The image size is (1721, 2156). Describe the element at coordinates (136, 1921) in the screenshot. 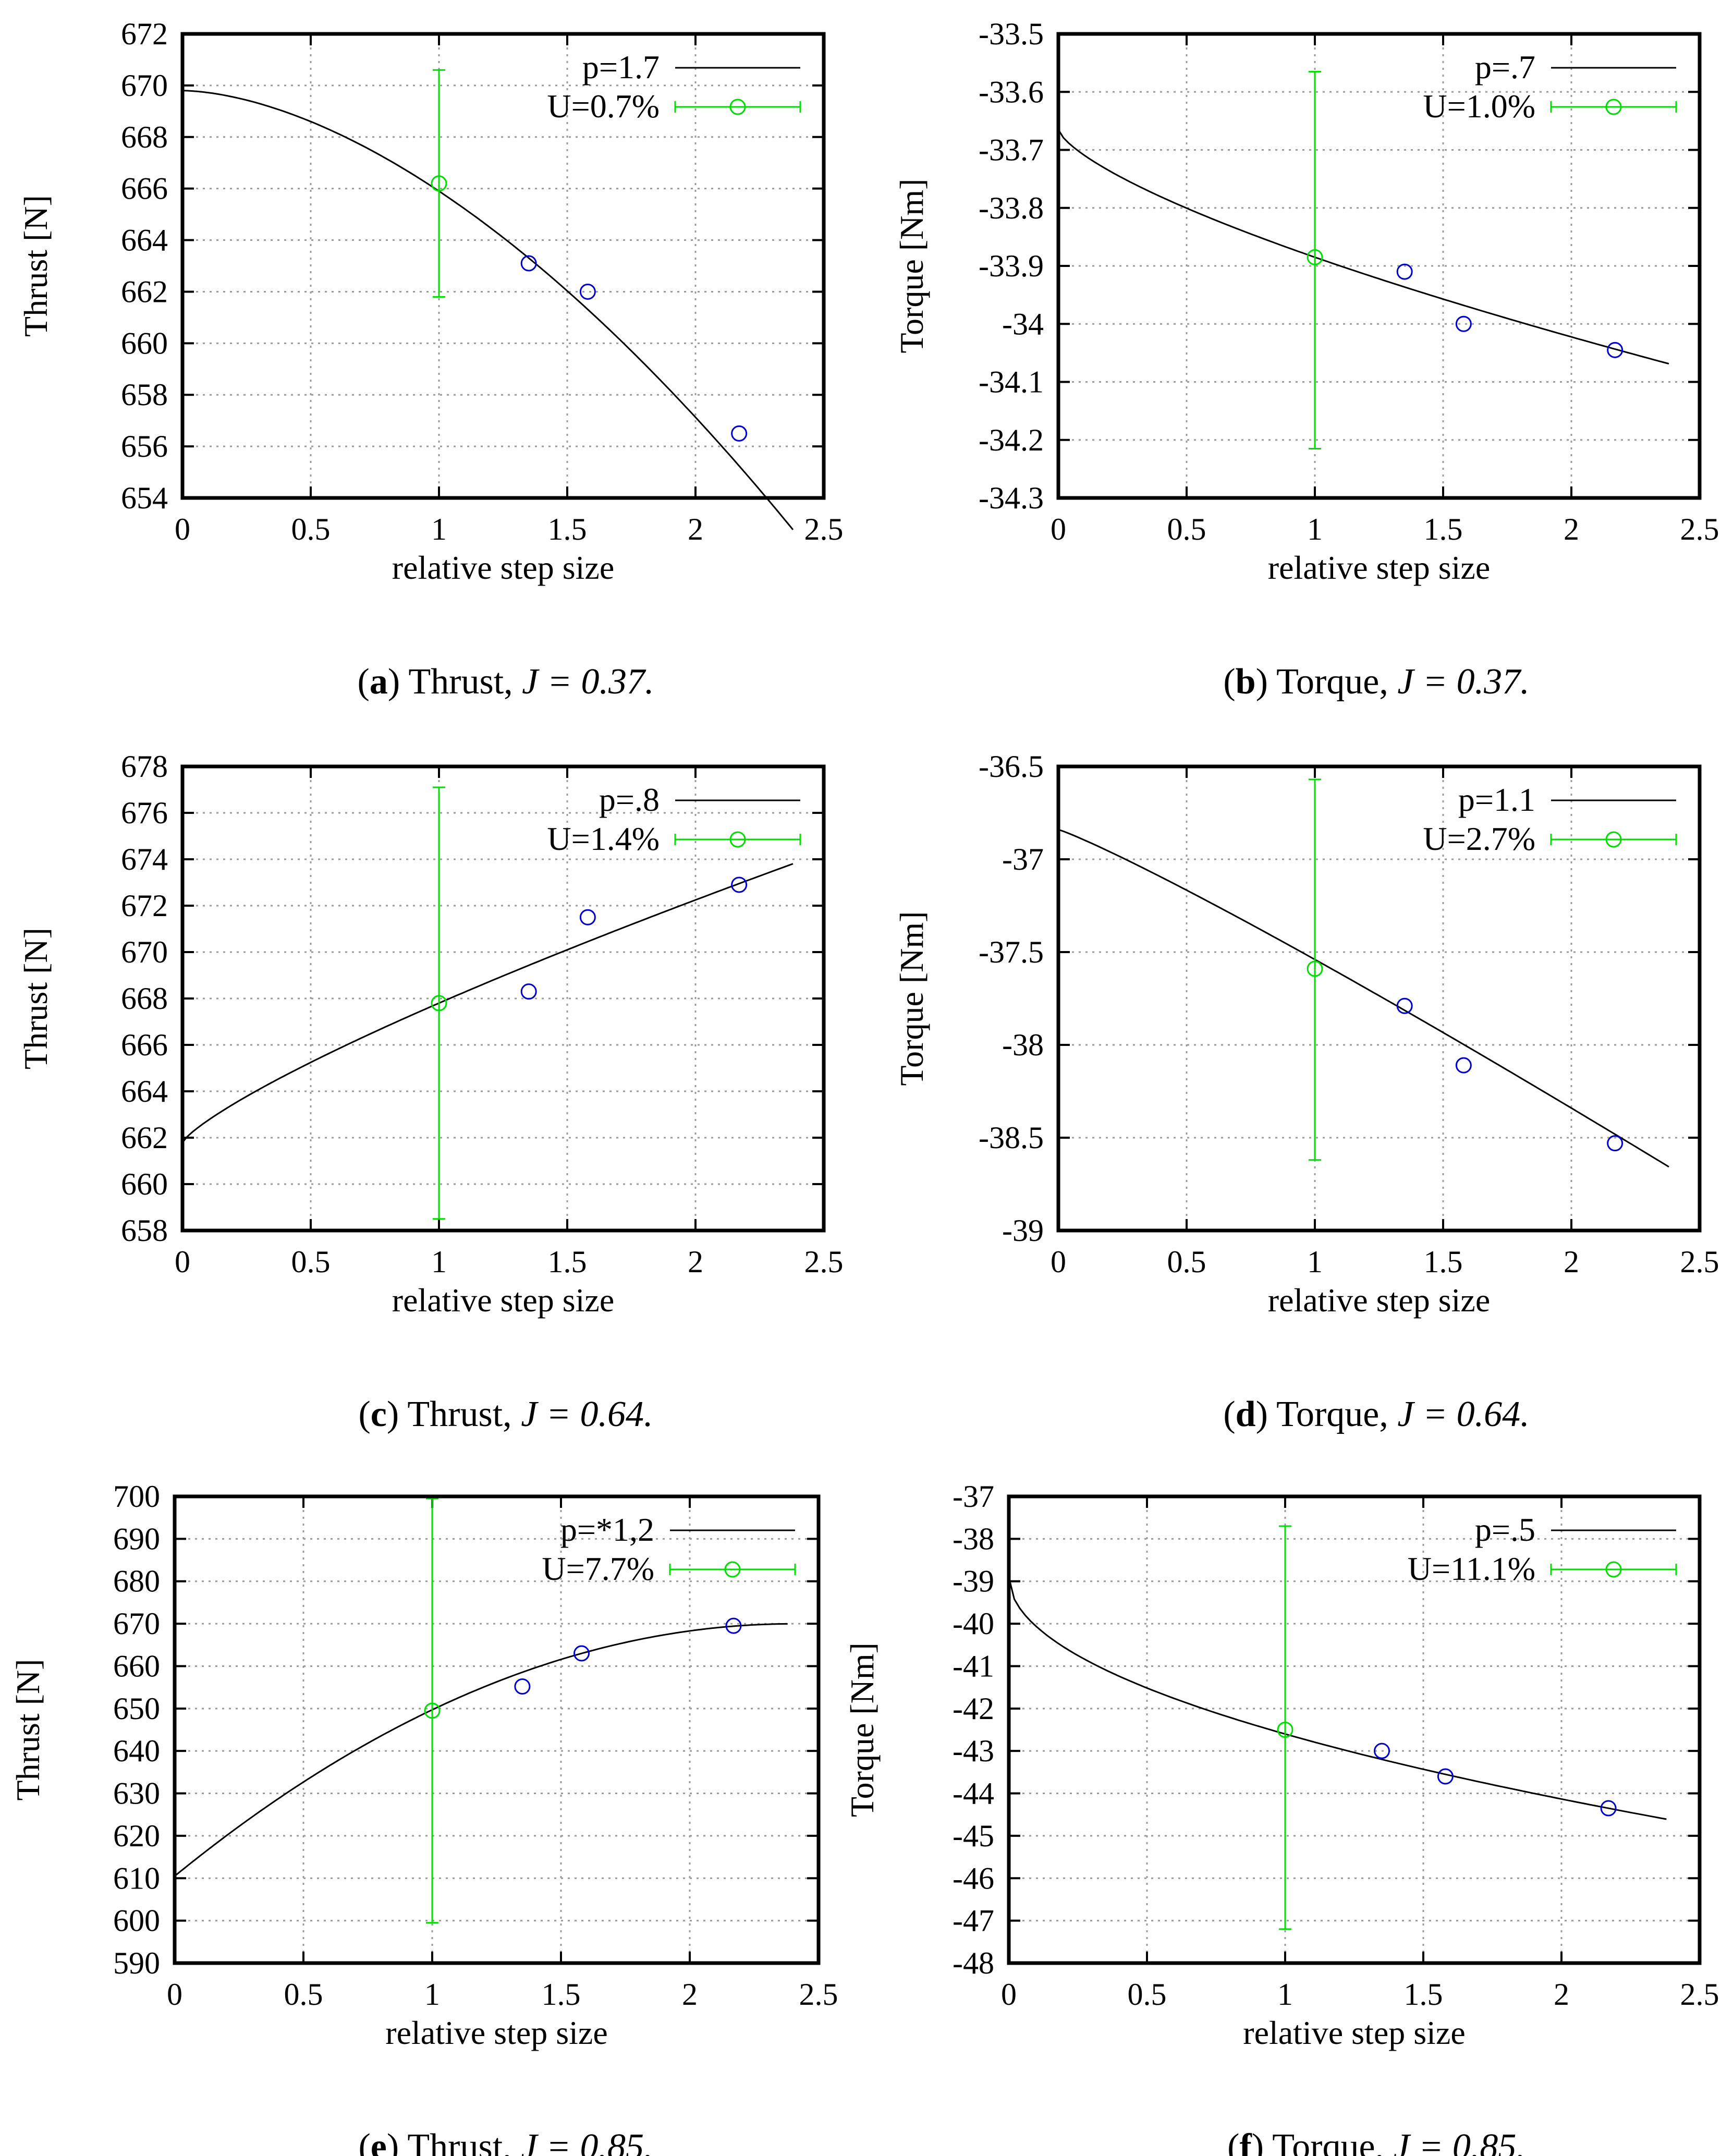

I see `y-tick-label: 600` at that location.